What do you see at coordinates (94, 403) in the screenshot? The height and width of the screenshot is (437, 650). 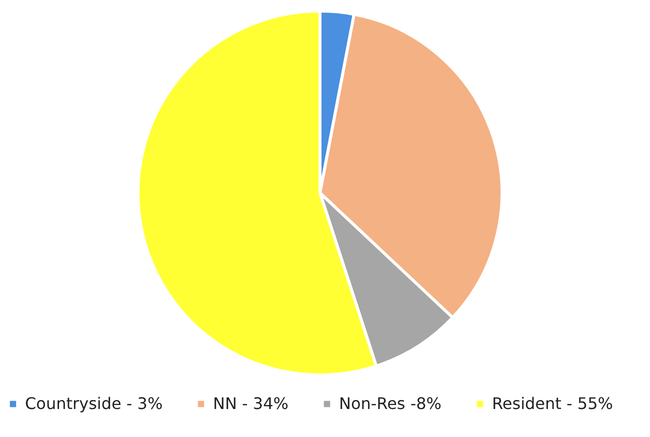 I see `legend-label: Countryside - 3%` at bounding box center [94, 403].